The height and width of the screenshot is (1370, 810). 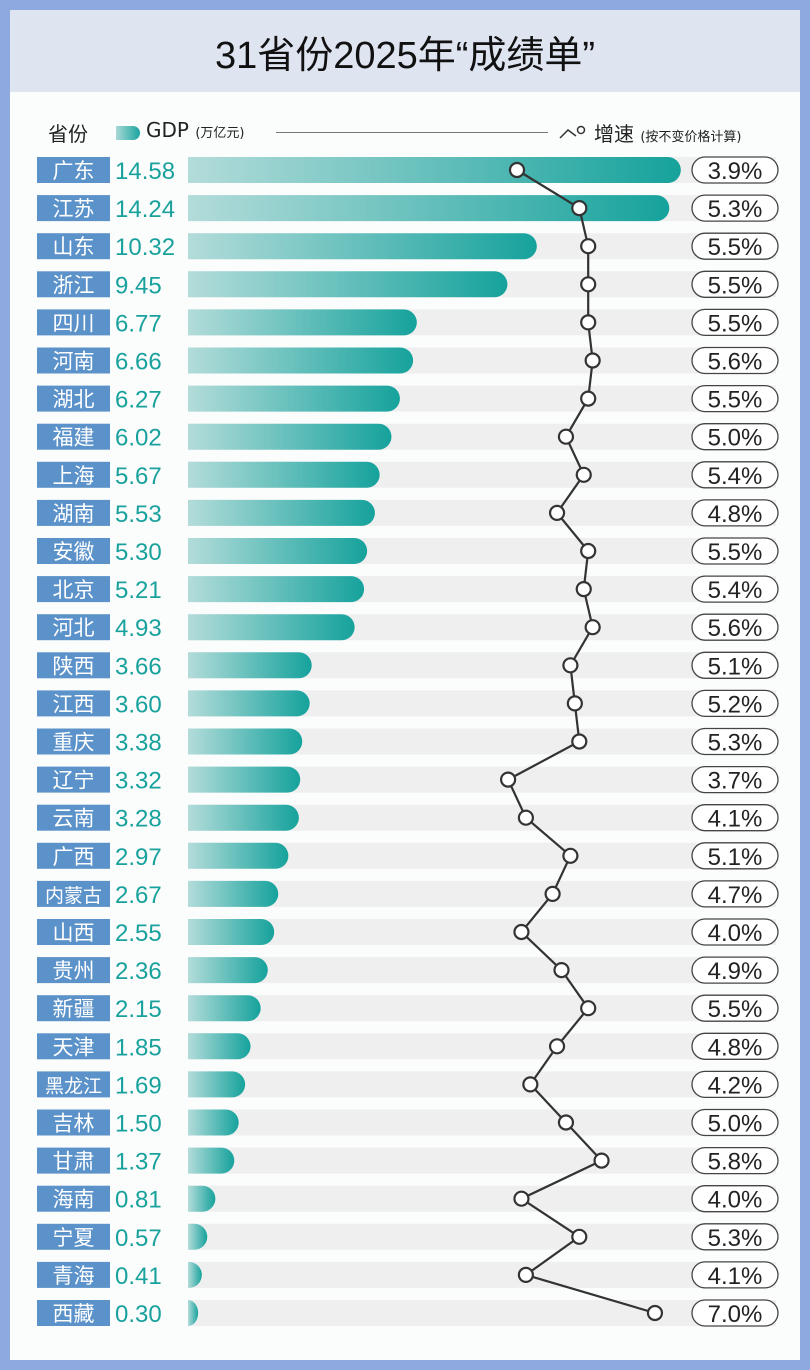 What do you see at coordinates (408, 1084) in the screenshot?
I see `table-row: 黑龙江 1.69 4.2%` at bounding box center [408, 1084].